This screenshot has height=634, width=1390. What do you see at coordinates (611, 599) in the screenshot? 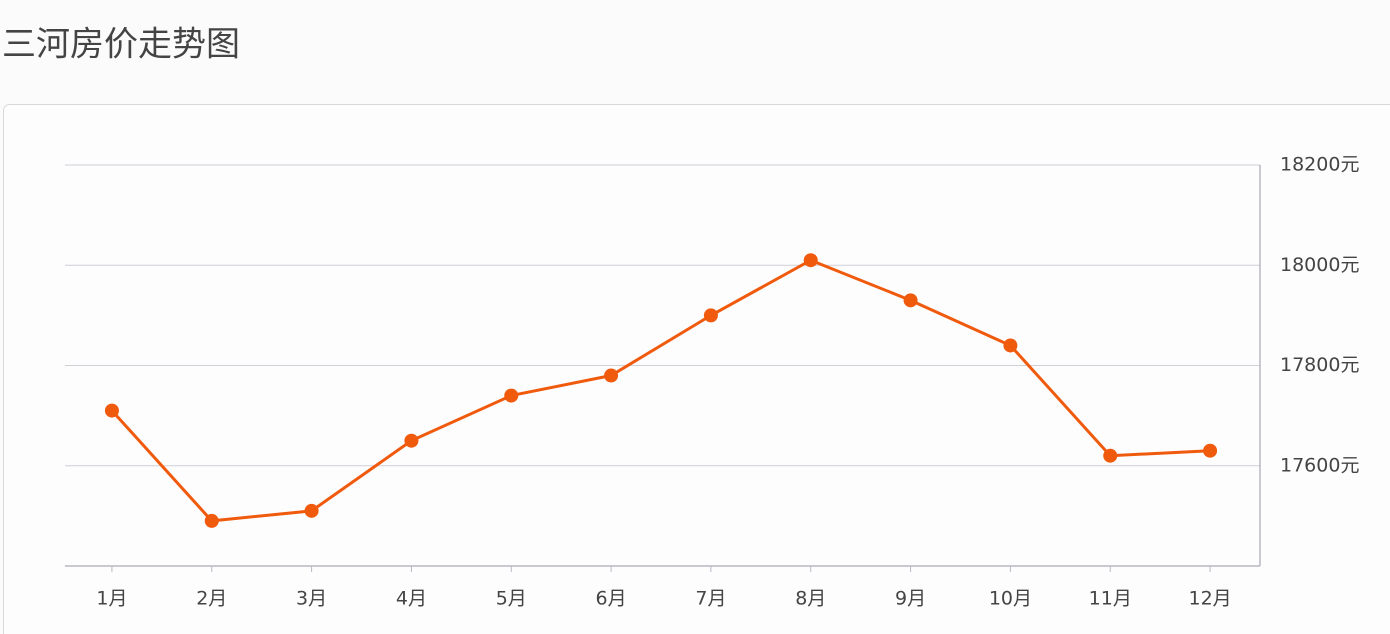
I see `x-tick-label: 6月` at bounding box center [611, 599].